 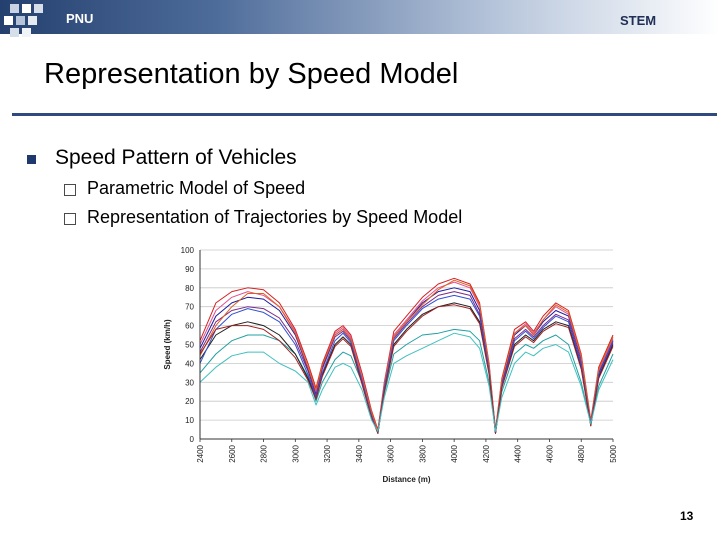 What do you see at coordinates (364, 114) in the screenshot?
I see `title-divider` at bounding box center [364, 114].